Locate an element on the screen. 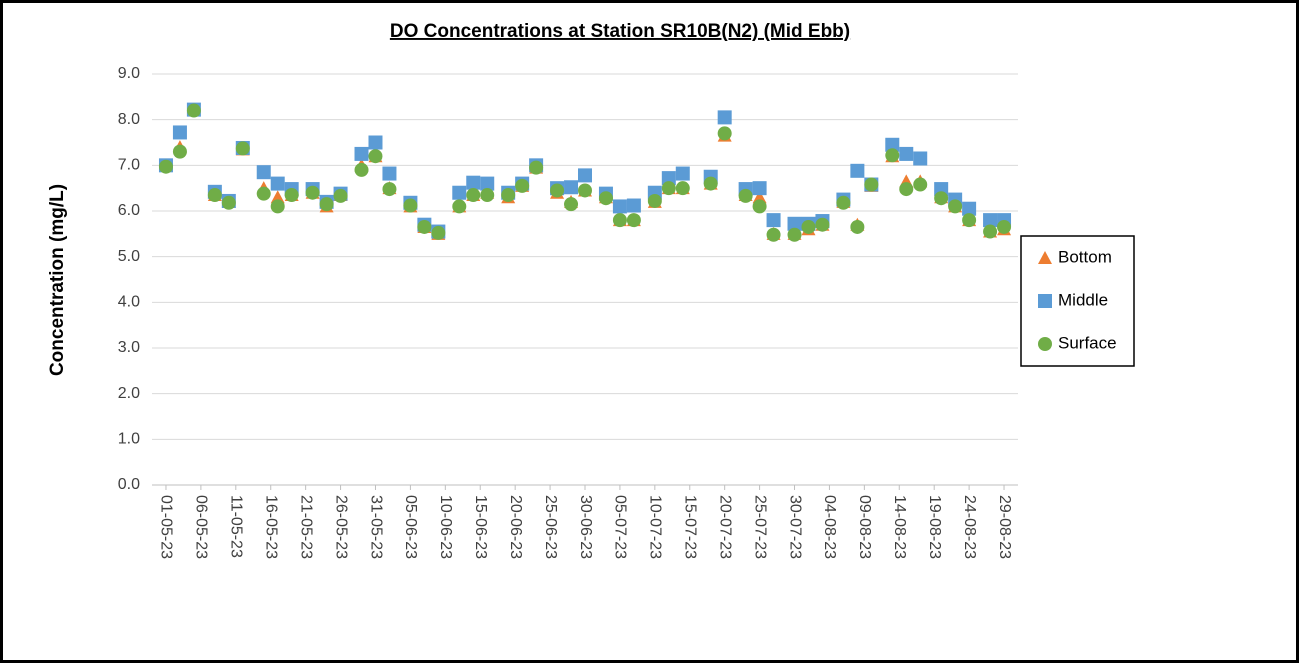 Image resolution: width=1299 pixels, height=663 pixels. y-axis-label: Concentration (mg/L) is located at coordinates (57, 280).